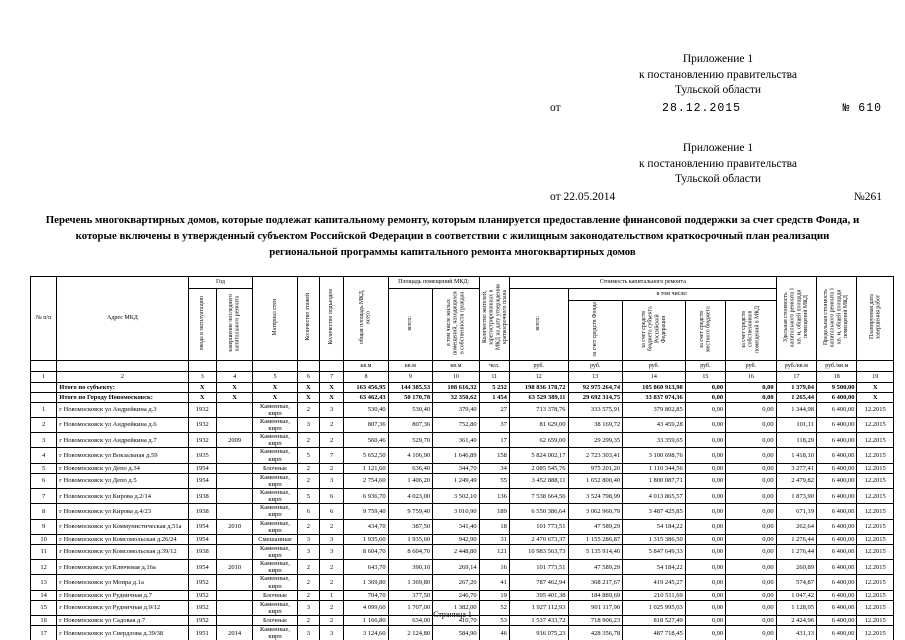  I want to click on cell: 52, so click(494, 607).